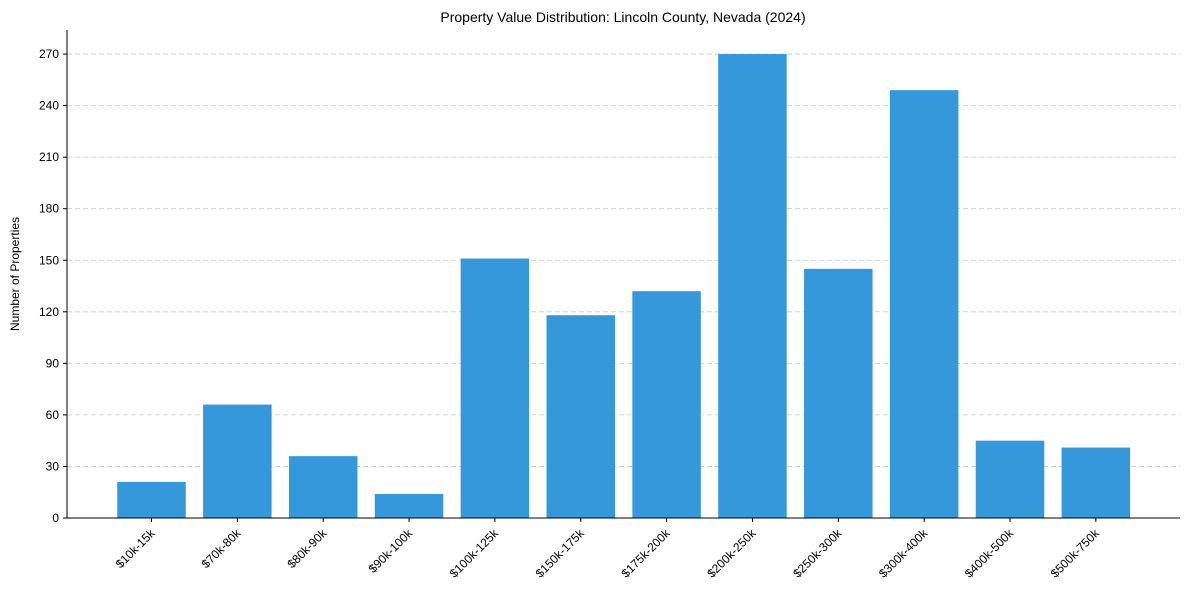 This screenshot has height=590, width=1189. I want to click on x-tick-label: $100k-125k, so click(474, 553).